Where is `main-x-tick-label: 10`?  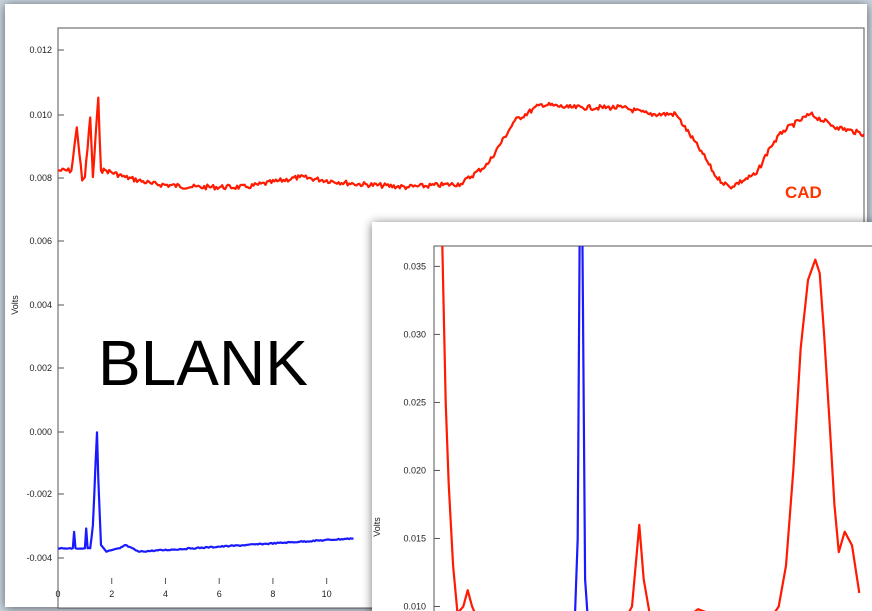 main-x-tick-label: 10 is located at coordinates (327, 594).